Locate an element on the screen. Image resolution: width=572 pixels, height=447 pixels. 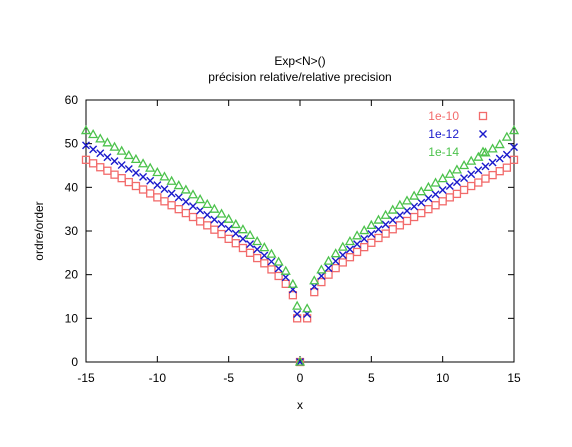
y-tick-label: 0 is located at coordinates (74, 362).